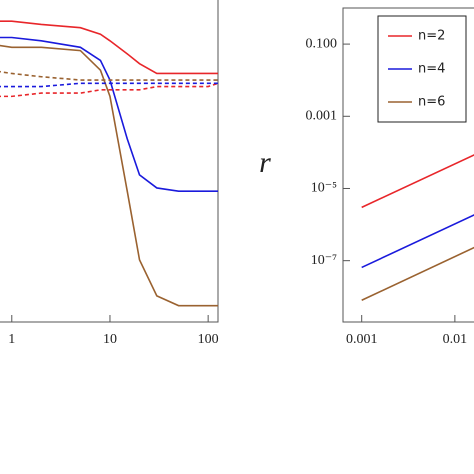 Image resolution: width=474 pixels, height=474 pixels. What do you see at coordinates (324, 260) in the screenshot?
I see `y-tick-label: 10⁻⁷` at bounding box center [324, 260].